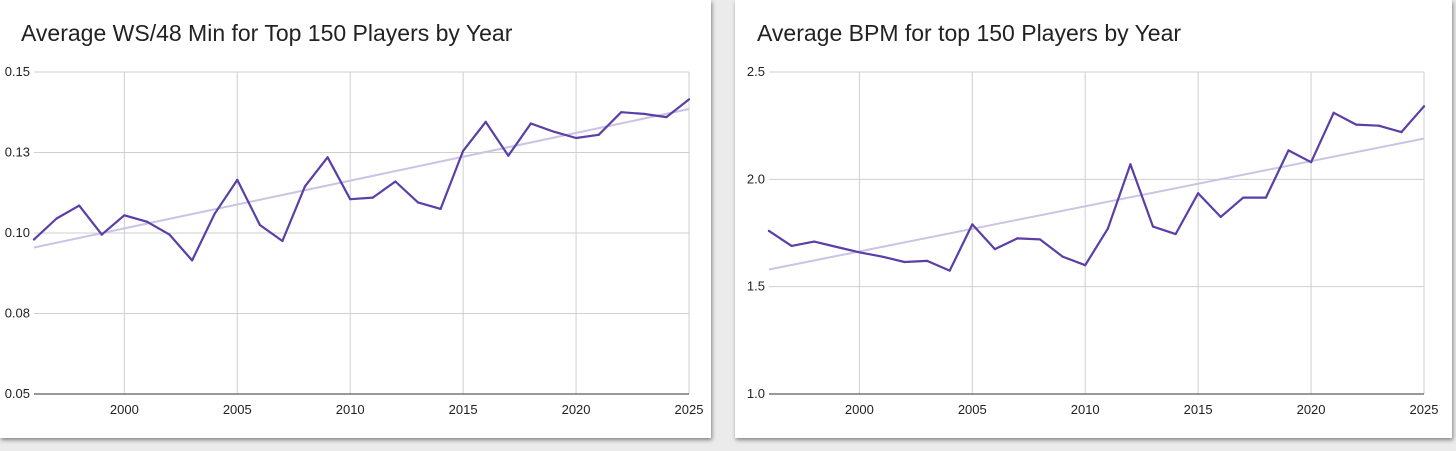 The height and width of the screenshot is (451, 1456). Describe the element at coordinates (756, 393) in the screenshot. I see `bpm-y-tick-label: 1.0` at that location.